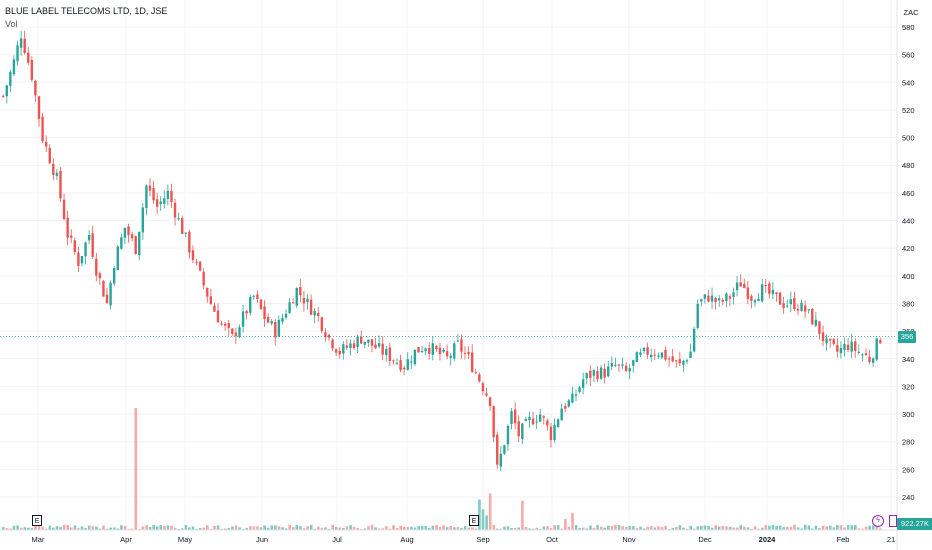 The image size is (932, 550). I want to click on dividend-marker, so click(893, 521).